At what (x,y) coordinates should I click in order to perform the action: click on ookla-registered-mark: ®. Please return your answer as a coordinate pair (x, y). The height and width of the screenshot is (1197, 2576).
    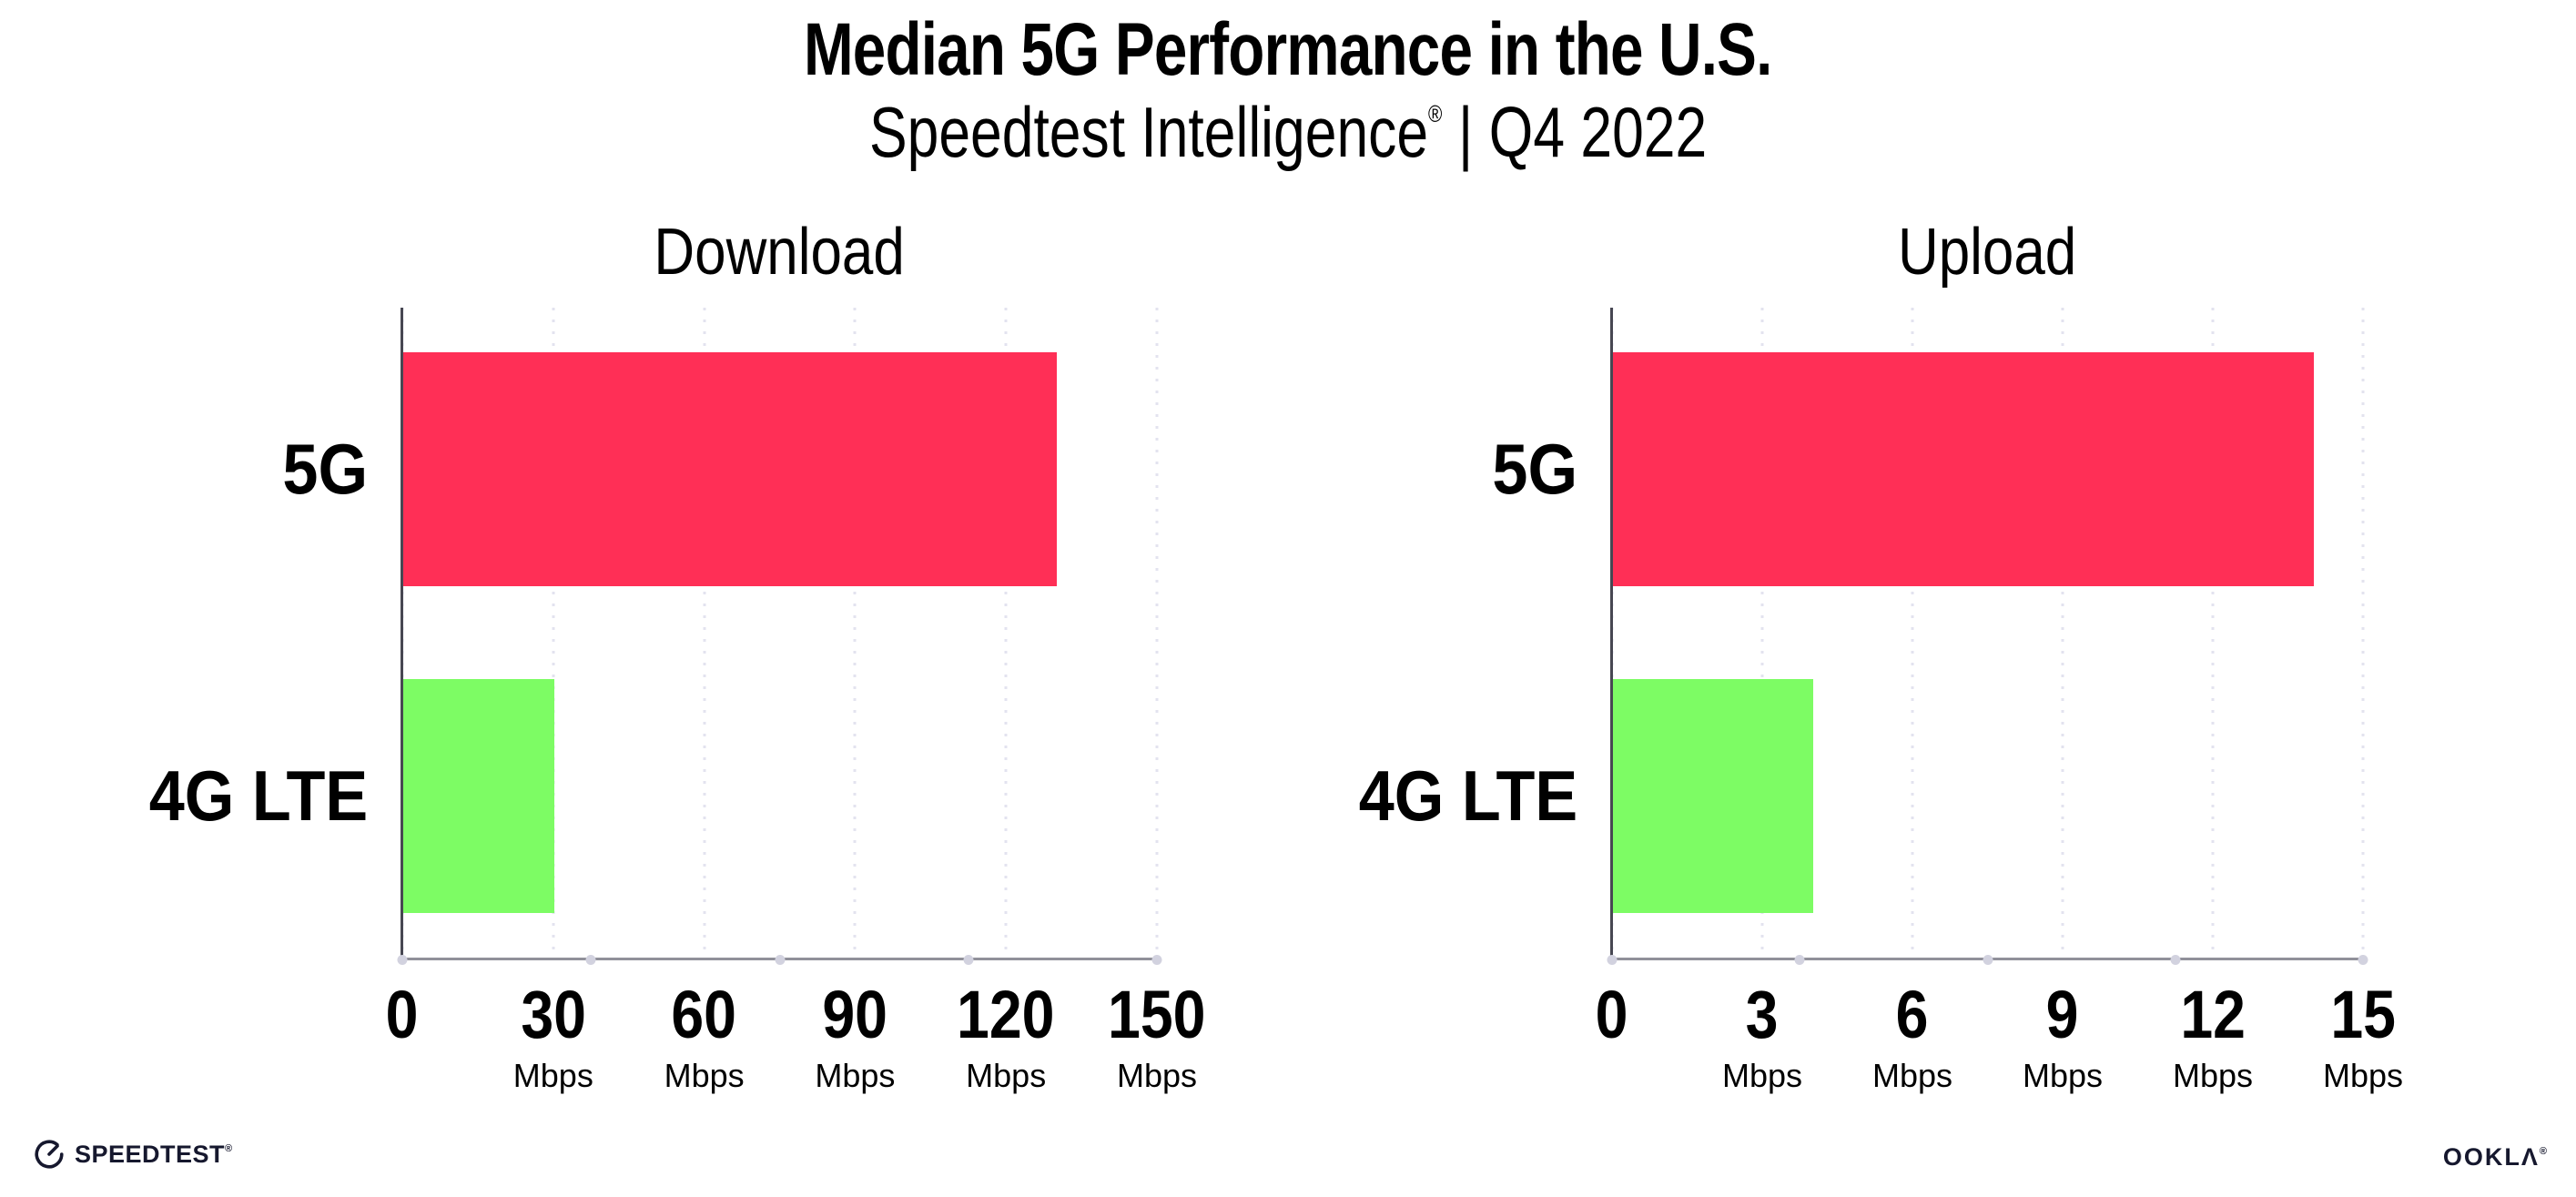
    Looking at the image, I should click on (2544, 1151).